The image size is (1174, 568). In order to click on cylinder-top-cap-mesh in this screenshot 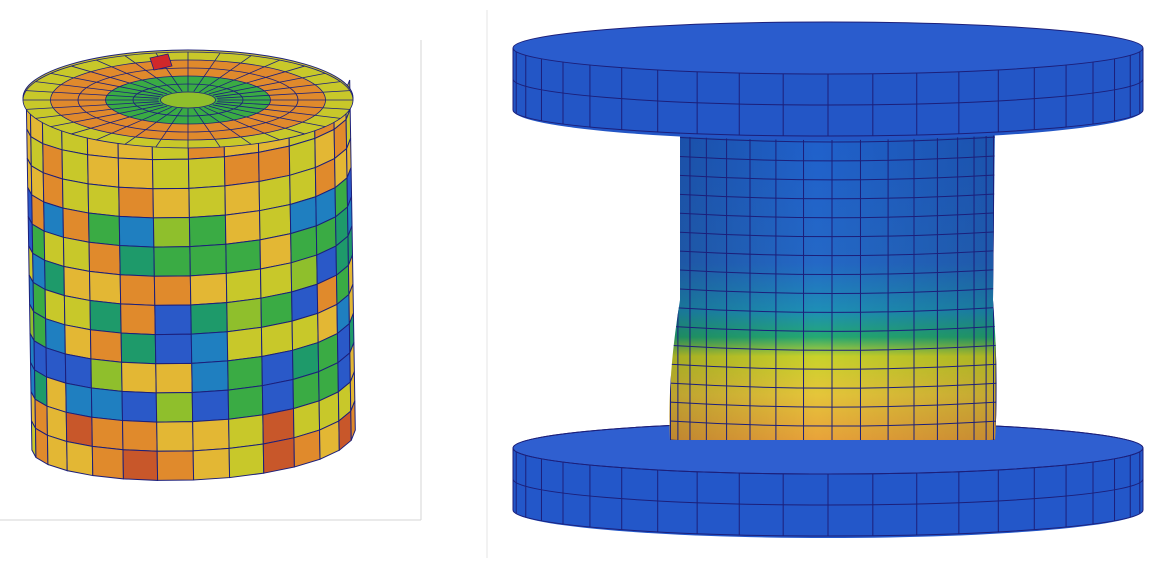, I will do `click(188, 99)`.